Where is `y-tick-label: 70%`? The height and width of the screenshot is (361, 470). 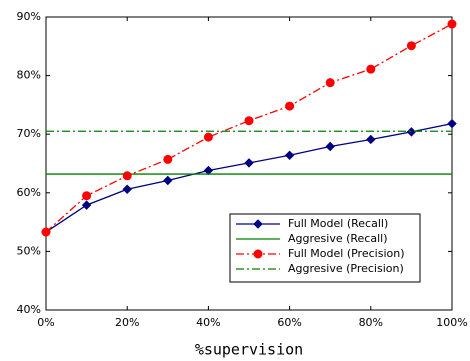
y-tick-label: 70% is located at coordinates (29, 133).